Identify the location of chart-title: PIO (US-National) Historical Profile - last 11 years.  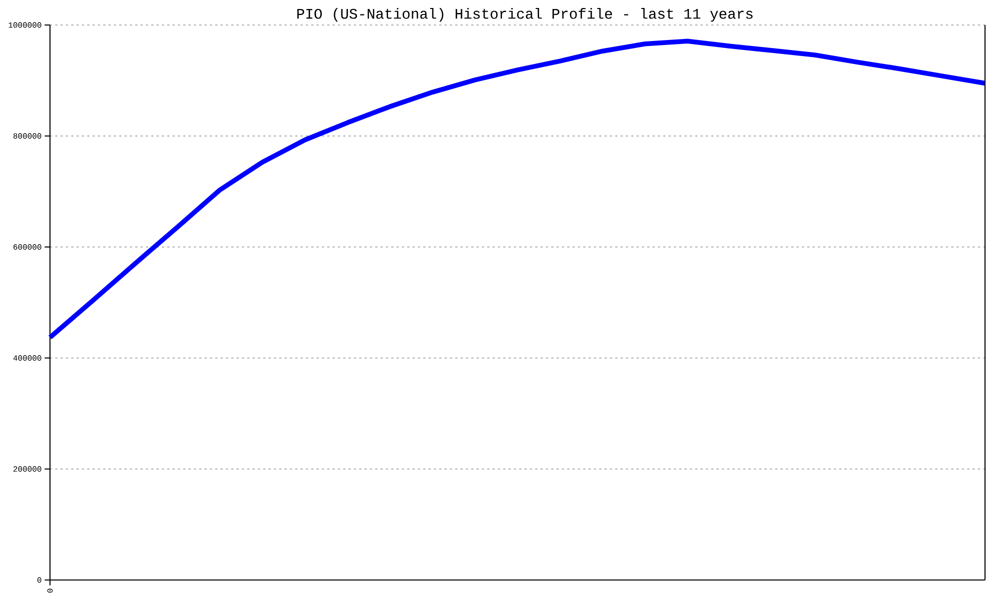
(525, 15).